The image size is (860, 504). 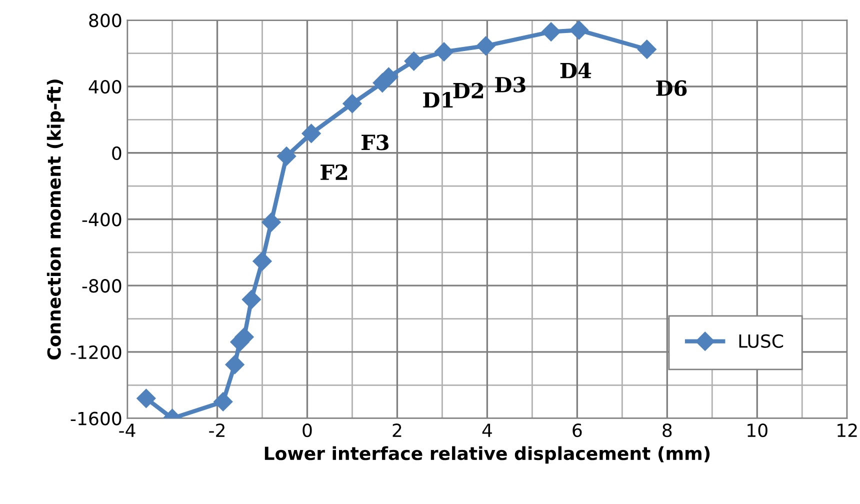 I want to click on y-tick-label: -800, so click(x=102, y=286).